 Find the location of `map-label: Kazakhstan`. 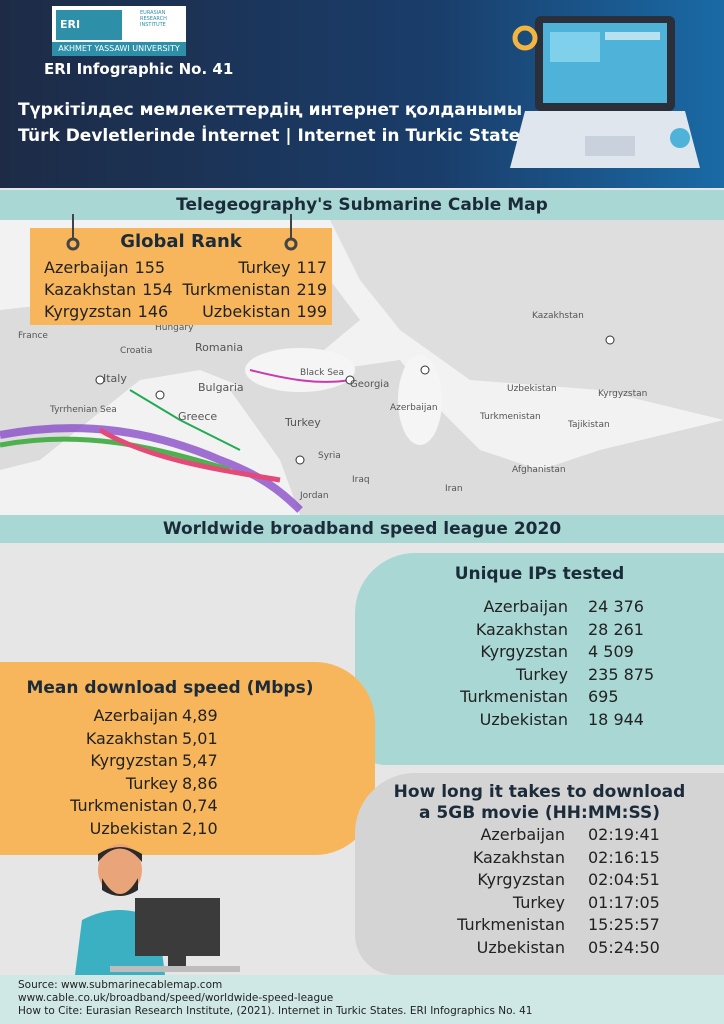

map-label: Kazakhstan is located at coordinates (558, 316).